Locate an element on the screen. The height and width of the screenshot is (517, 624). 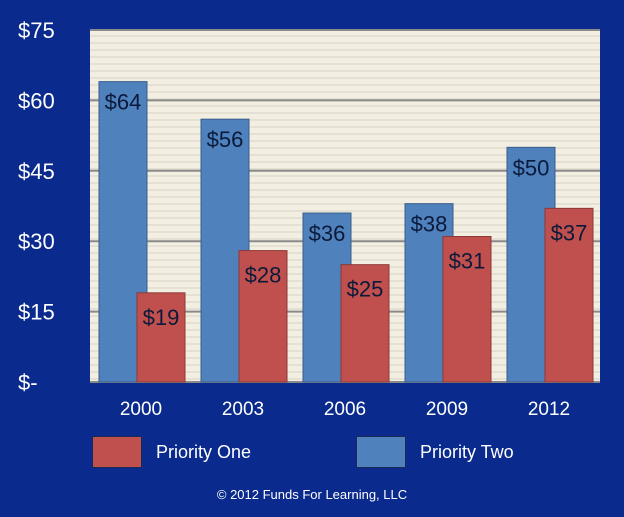
legend-item-priority-two: Priority Two is located at coordinates (435, 452).